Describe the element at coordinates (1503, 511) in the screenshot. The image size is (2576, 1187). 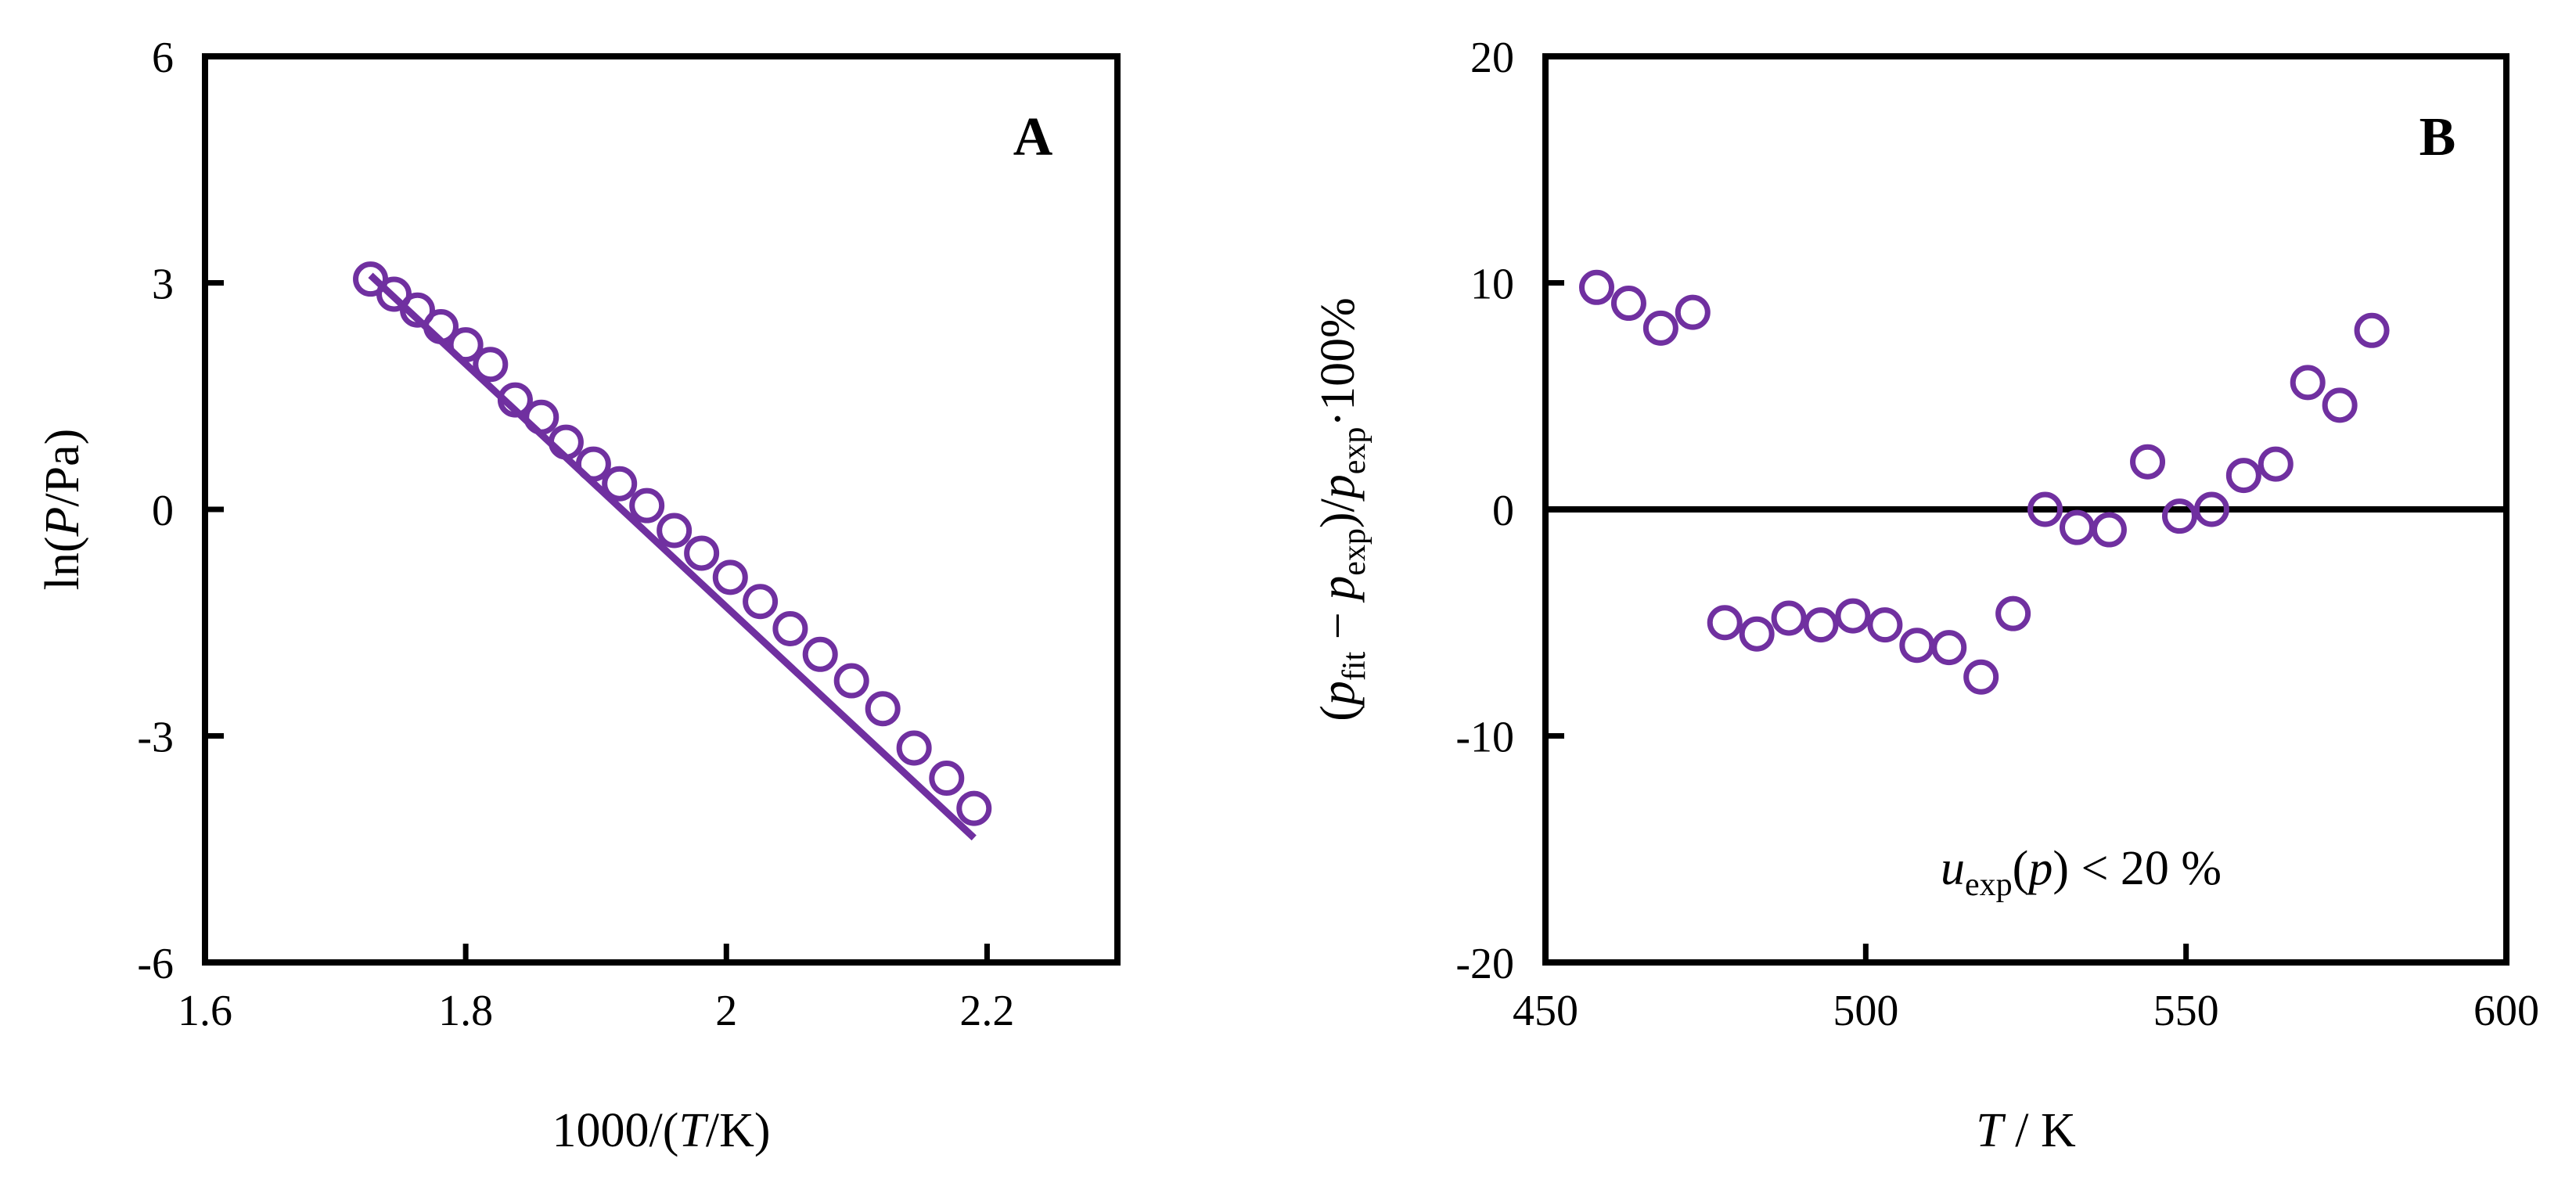
I see `panel-b-y-tick-label: 0` at that location.